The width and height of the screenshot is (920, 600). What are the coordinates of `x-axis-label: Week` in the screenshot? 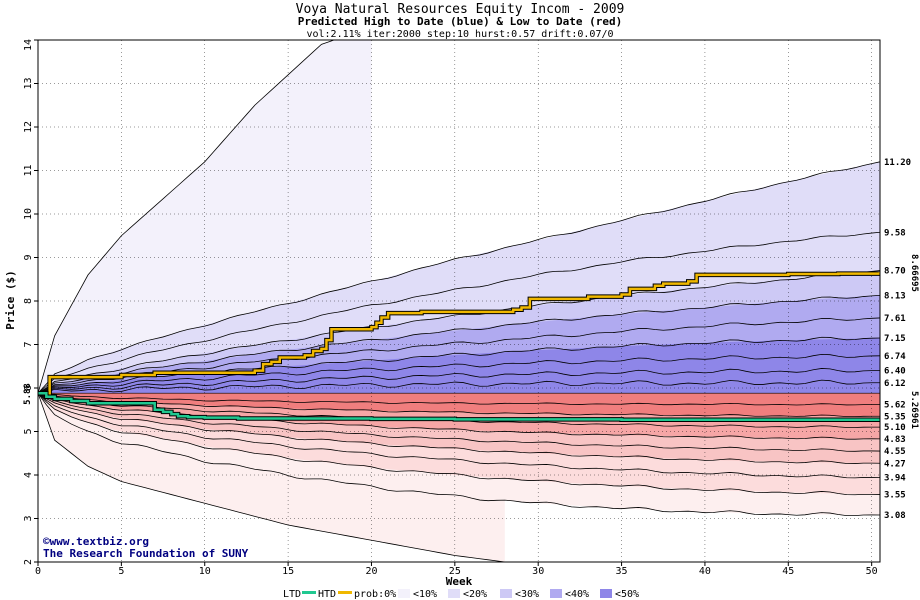 It's located at (459, 581).